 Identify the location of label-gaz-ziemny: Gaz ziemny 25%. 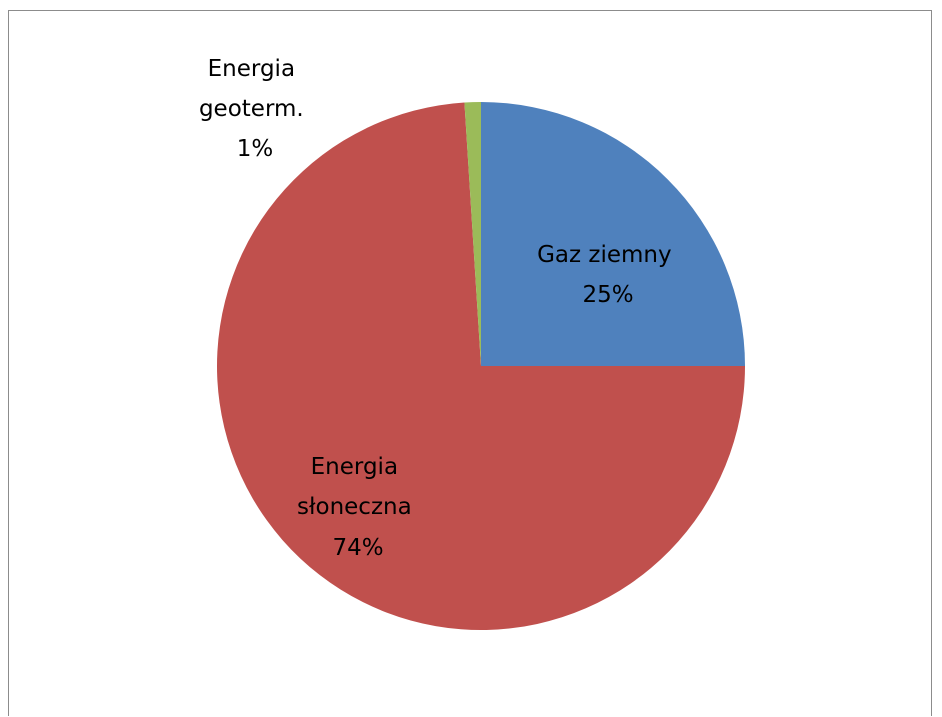
(608, 275).